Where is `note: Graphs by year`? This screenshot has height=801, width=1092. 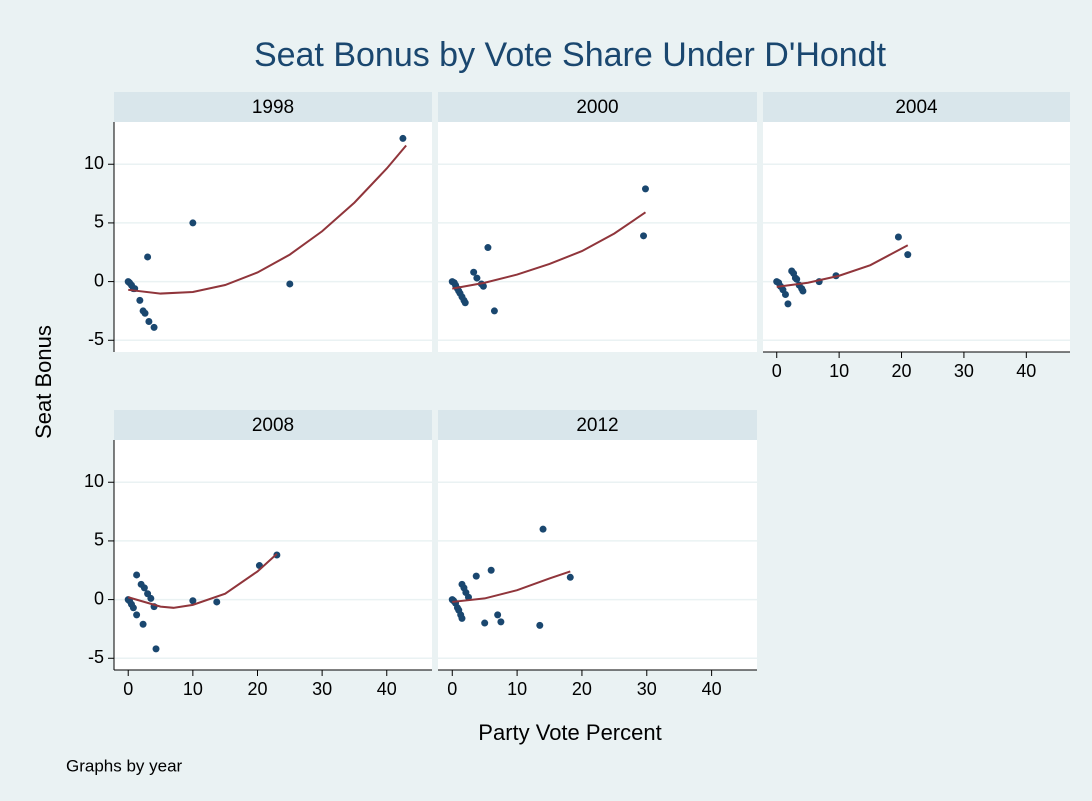 note: Graphs by year is located at coordinates (124, 765).